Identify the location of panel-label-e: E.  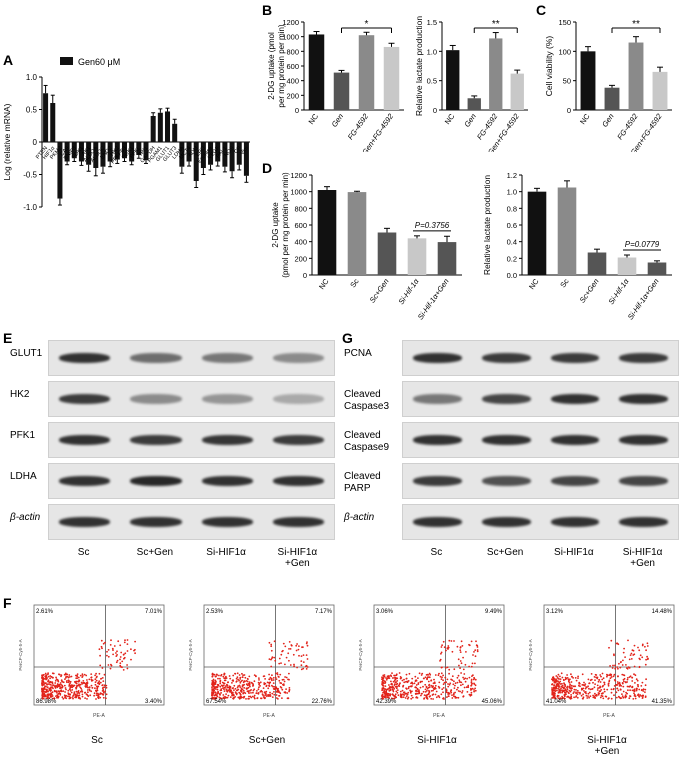
(8, 338).